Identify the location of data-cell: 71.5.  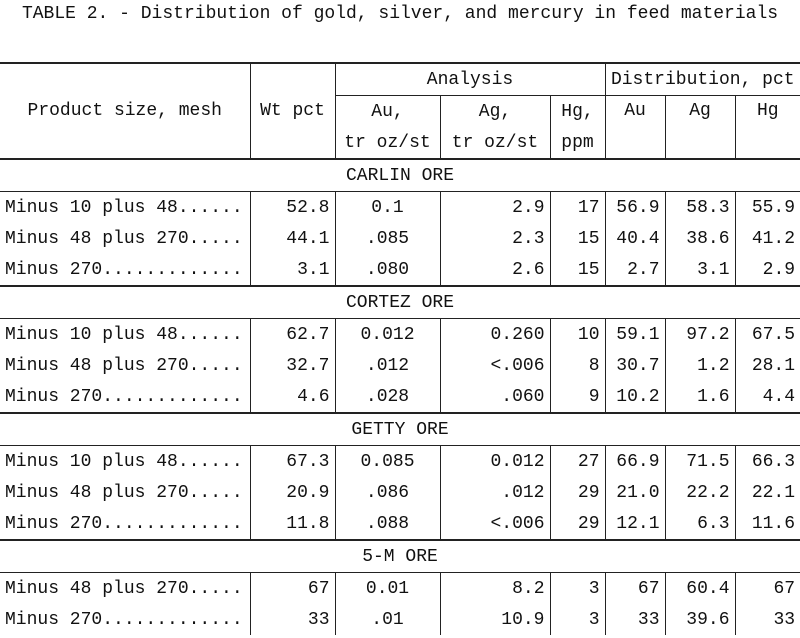
(700, 461).